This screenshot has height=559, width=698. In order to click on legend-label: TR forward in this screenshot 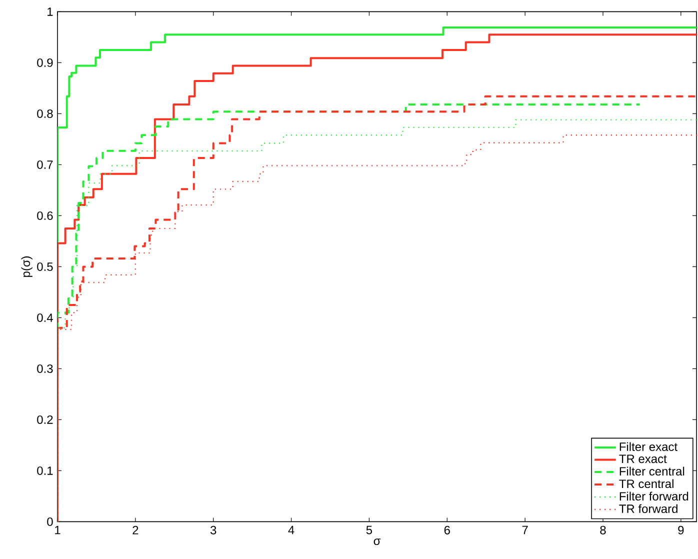, I will do `click(648, 509)`.